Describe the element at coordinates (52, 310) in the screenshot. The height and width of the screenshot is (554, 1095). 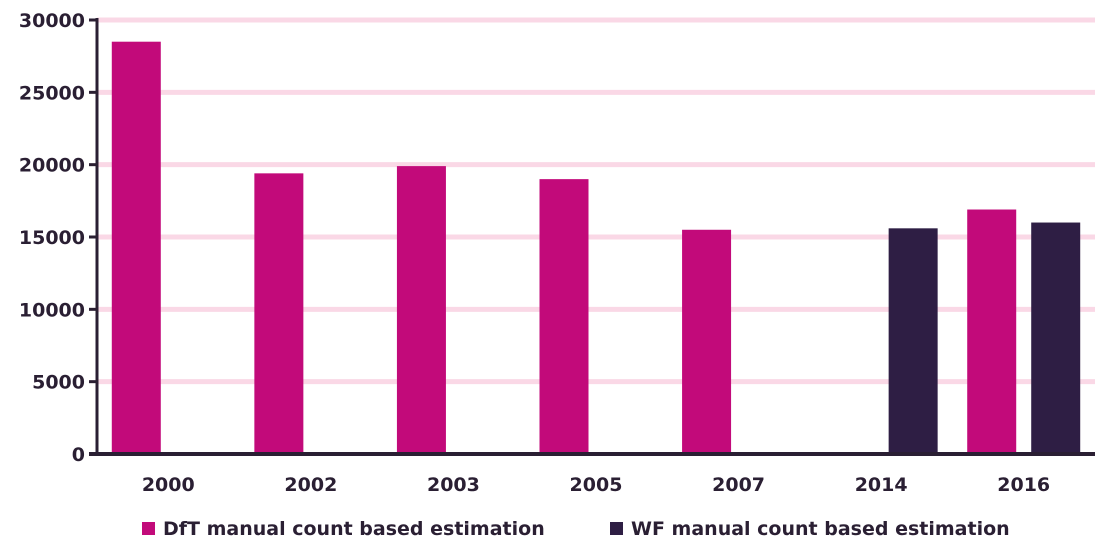
I see `y-tick-label: 10000` at that location.